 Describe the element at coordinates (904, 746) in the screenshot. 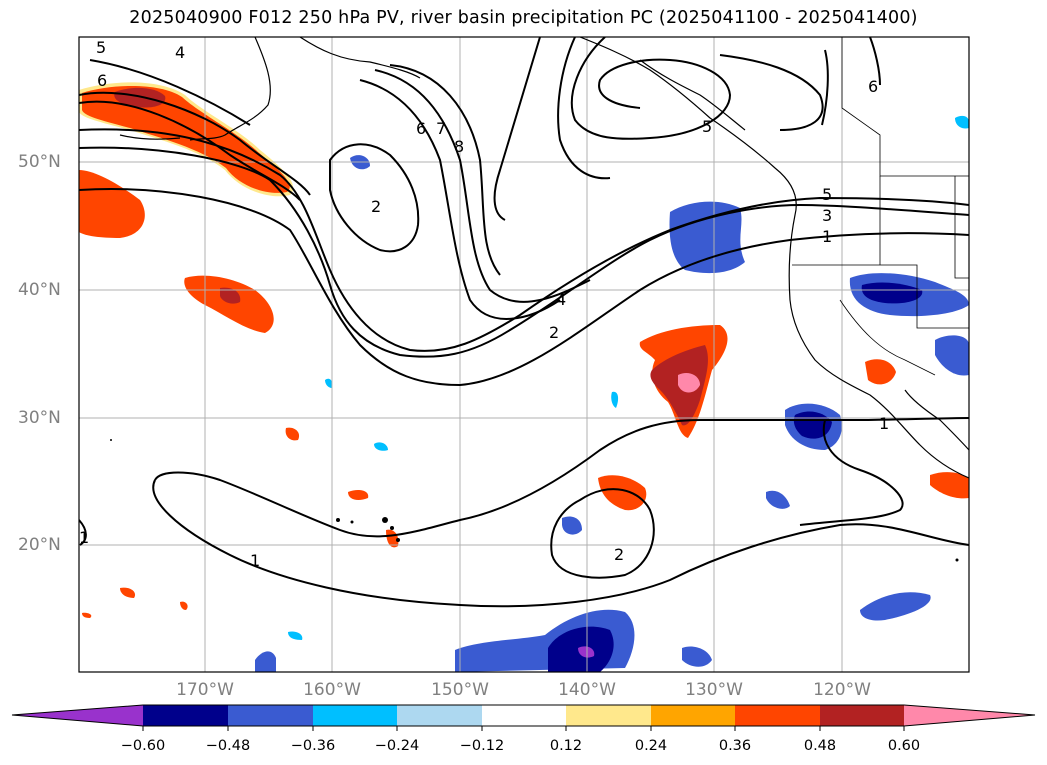

I see `colorbar-tick: 0.60` at that location.